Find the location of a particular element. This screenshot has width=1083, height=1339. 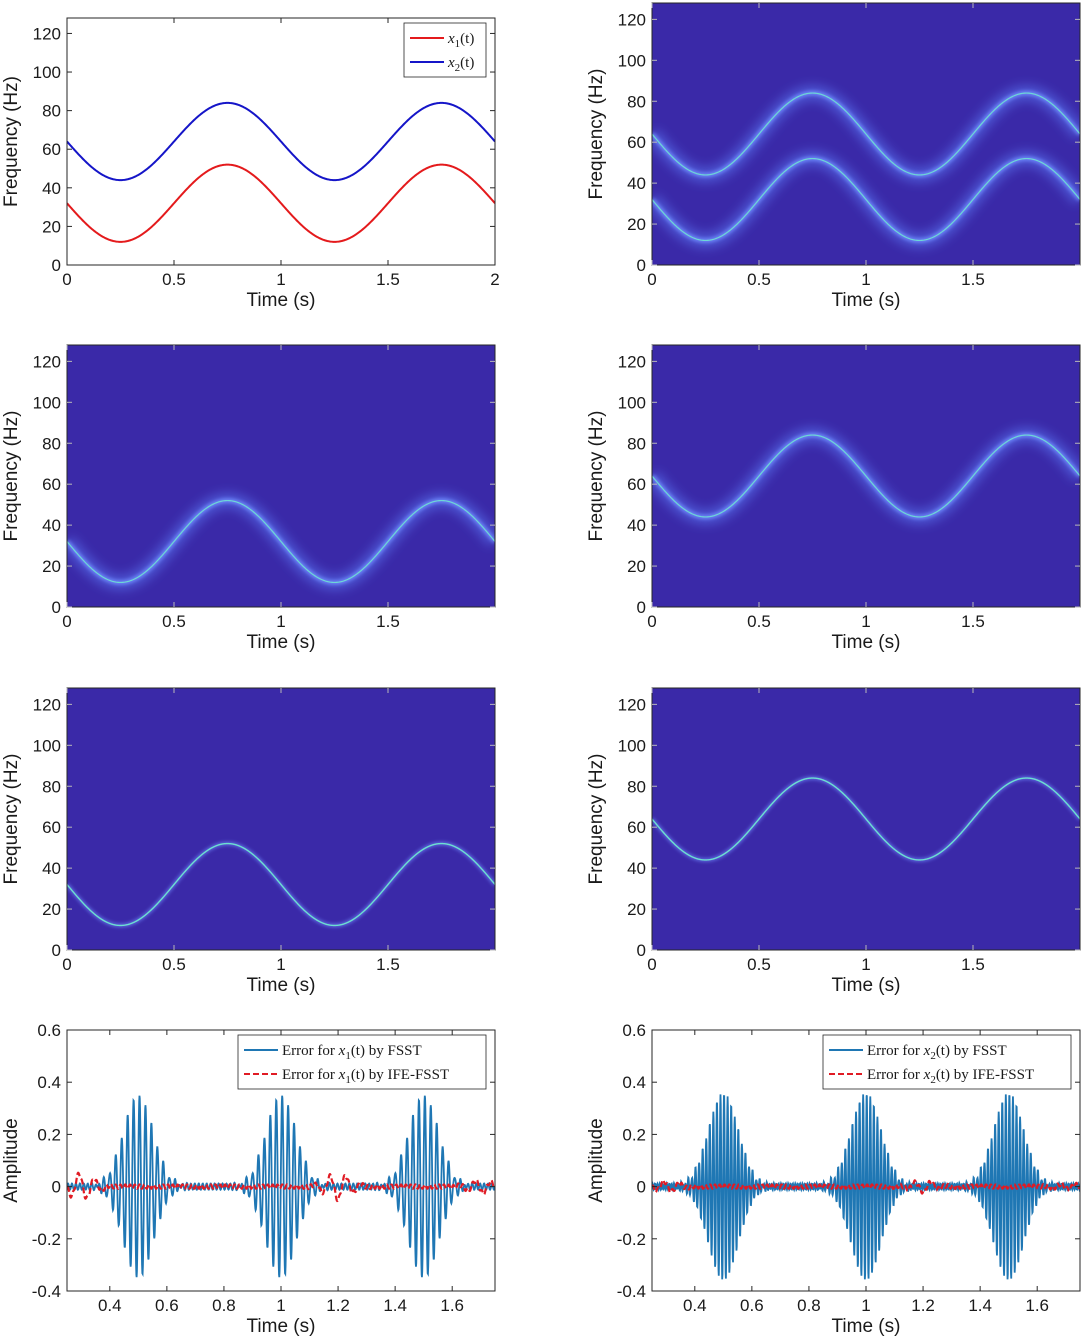

x-tick-label: 1.2 is located at coordinates (338, 1305).